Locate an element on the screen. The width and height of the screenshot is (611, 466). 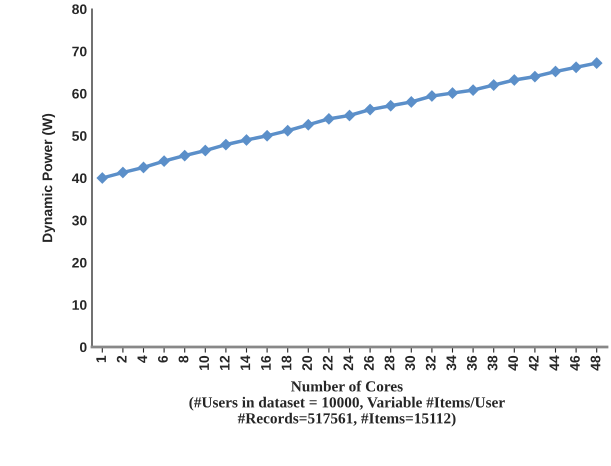
y-tick-label: 50 is located at coordinates (79, 136).